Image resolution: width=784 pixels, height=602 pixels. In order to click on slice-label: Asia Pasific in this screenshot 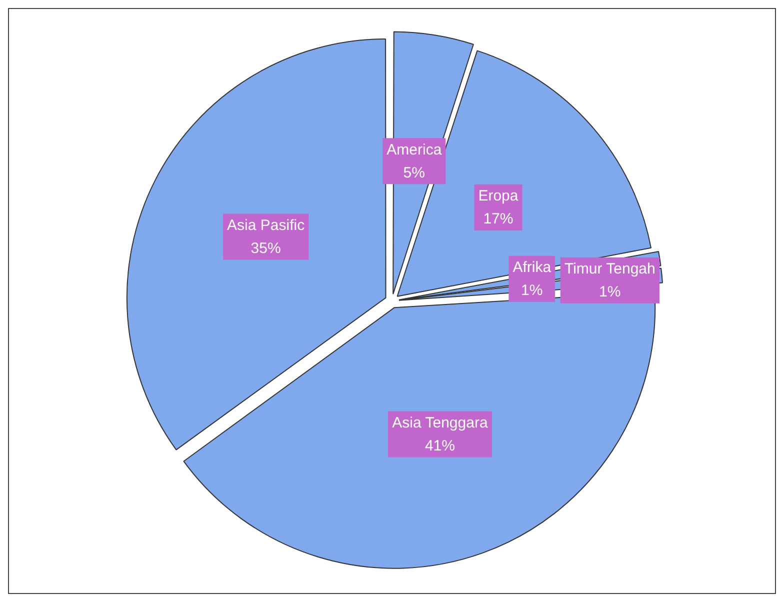, I will do `click(266, 225)`.